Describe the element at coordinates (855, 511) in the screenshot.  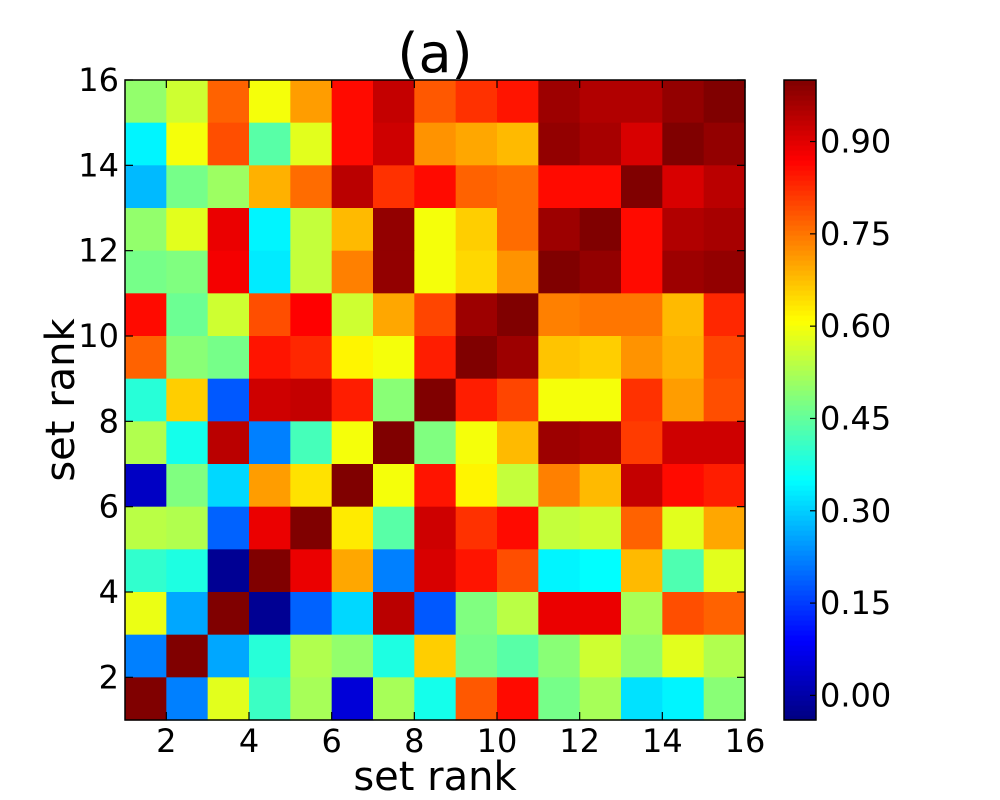
I see `colorbar-tick-label: 0.30` at that location.